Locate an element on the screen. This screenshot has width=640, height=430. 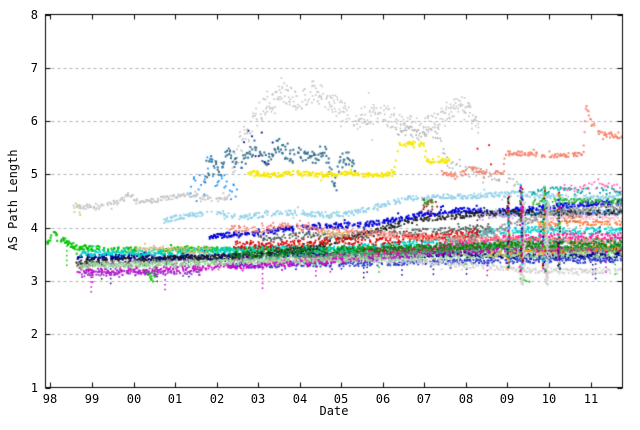
x-tick-label: 00 is located at coordinates (134, 399).